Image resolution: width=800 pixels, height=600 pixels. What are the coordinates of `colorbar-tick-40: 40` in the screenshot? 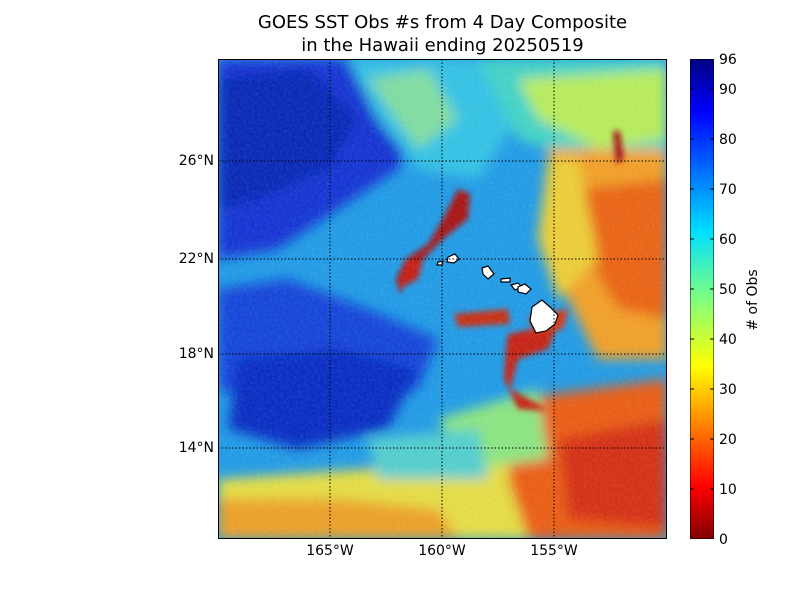 It's located at (728, 340).